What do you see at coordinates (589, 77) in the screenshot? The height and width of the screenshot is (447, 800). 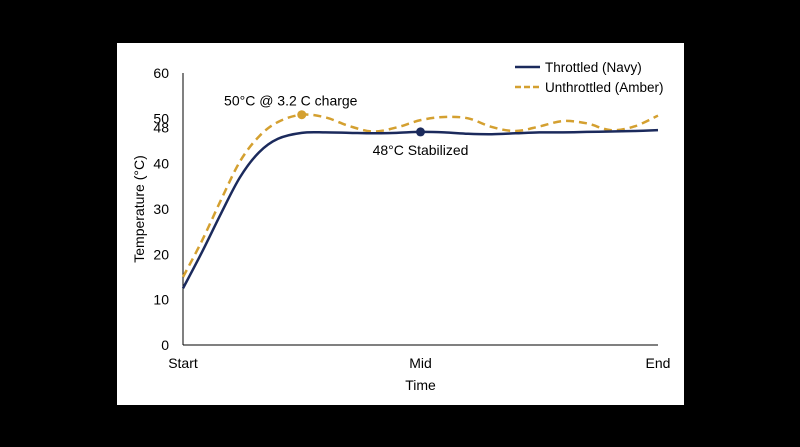 I see `legend: Throttled (Navy) Unthrottled (Amber)` at bounding box center [589, 77].